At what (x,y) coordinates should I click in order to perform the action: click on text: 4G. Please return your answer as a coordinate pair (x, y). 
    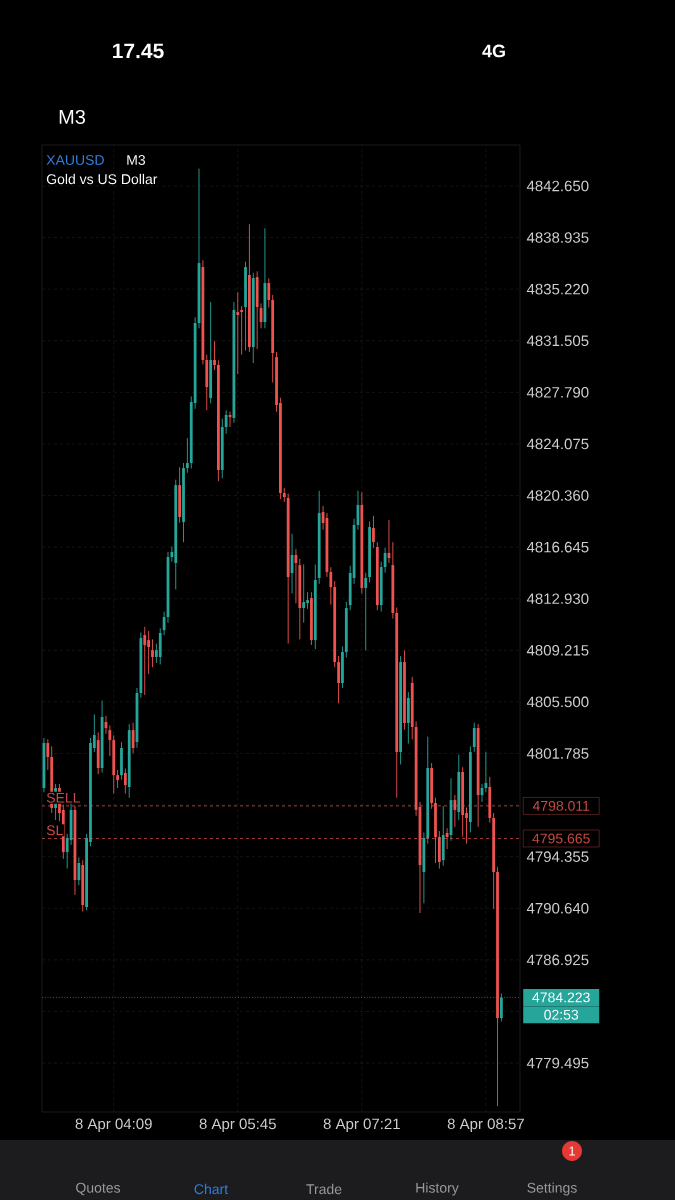
    Looking at the image, I should click on (493, 51).